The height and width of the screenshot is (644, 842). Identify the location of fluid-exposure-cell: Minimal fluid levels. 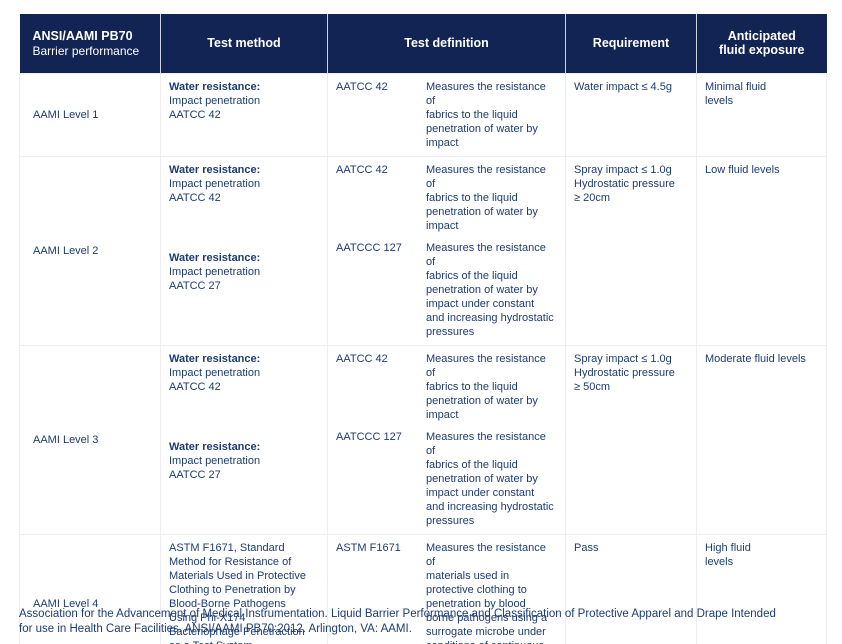
(761, 114).